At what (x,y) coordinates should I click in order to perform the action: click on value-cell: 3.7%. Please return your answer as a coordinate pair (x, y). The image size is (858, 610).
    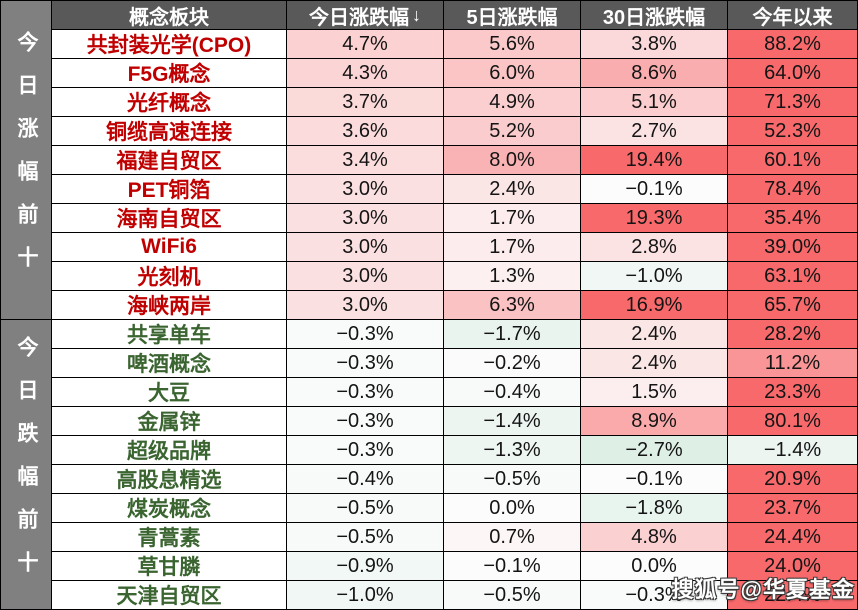
    Looking at the image, I should click on (365, 102).